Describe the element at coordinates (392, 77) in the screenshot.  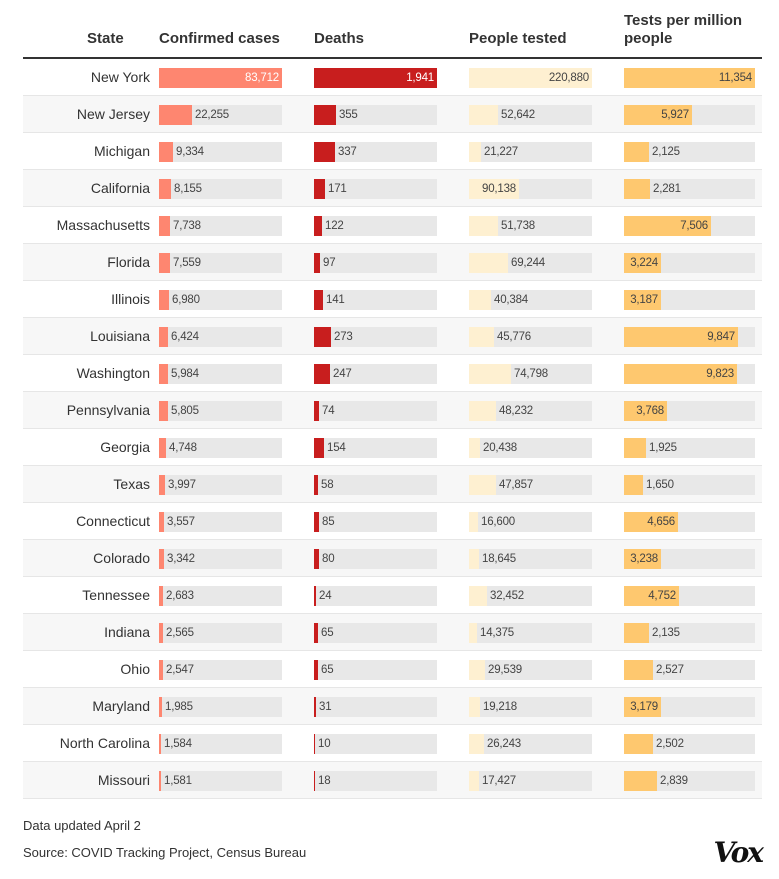
I see `table-row: New York 83,712 1,941 220,880 11,354` at that location.